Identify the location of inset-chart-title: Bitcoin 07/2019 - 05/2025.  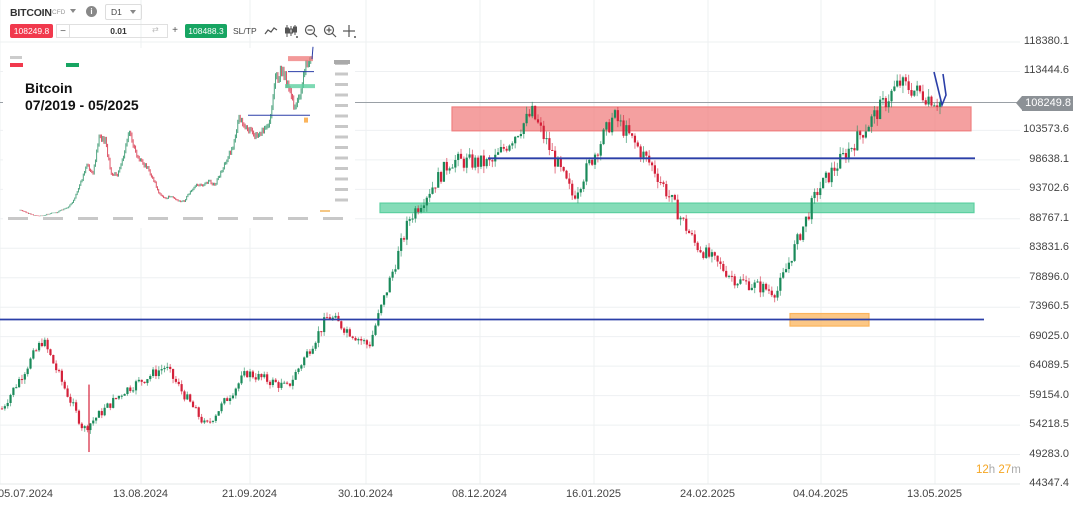
(82, 97).